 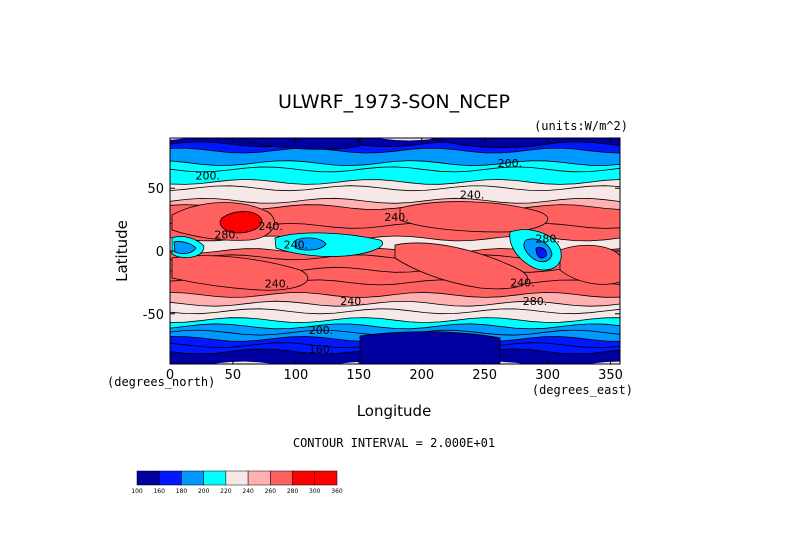 I want to click on x-tick-label: 250, so click(x=484, y=375).